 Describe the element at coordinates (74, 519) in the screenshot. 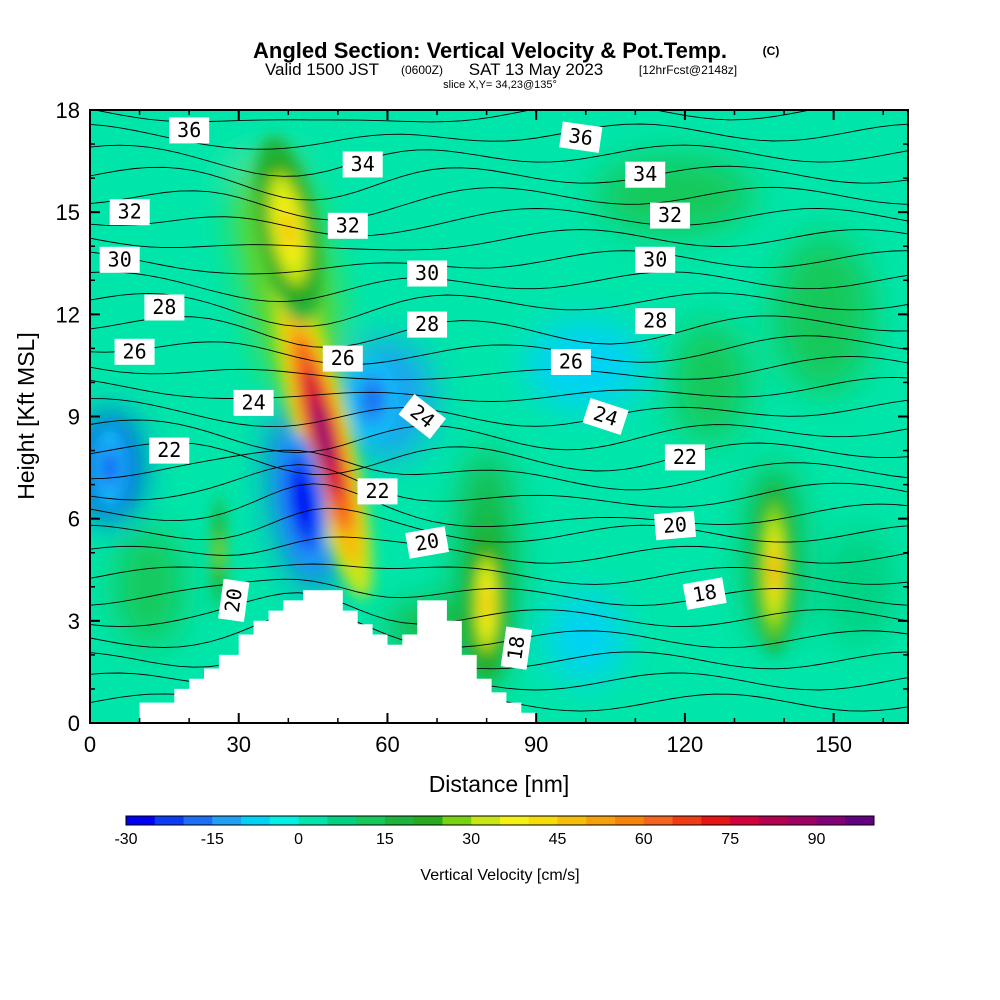

I see `y-tick-label: 6` at that location.